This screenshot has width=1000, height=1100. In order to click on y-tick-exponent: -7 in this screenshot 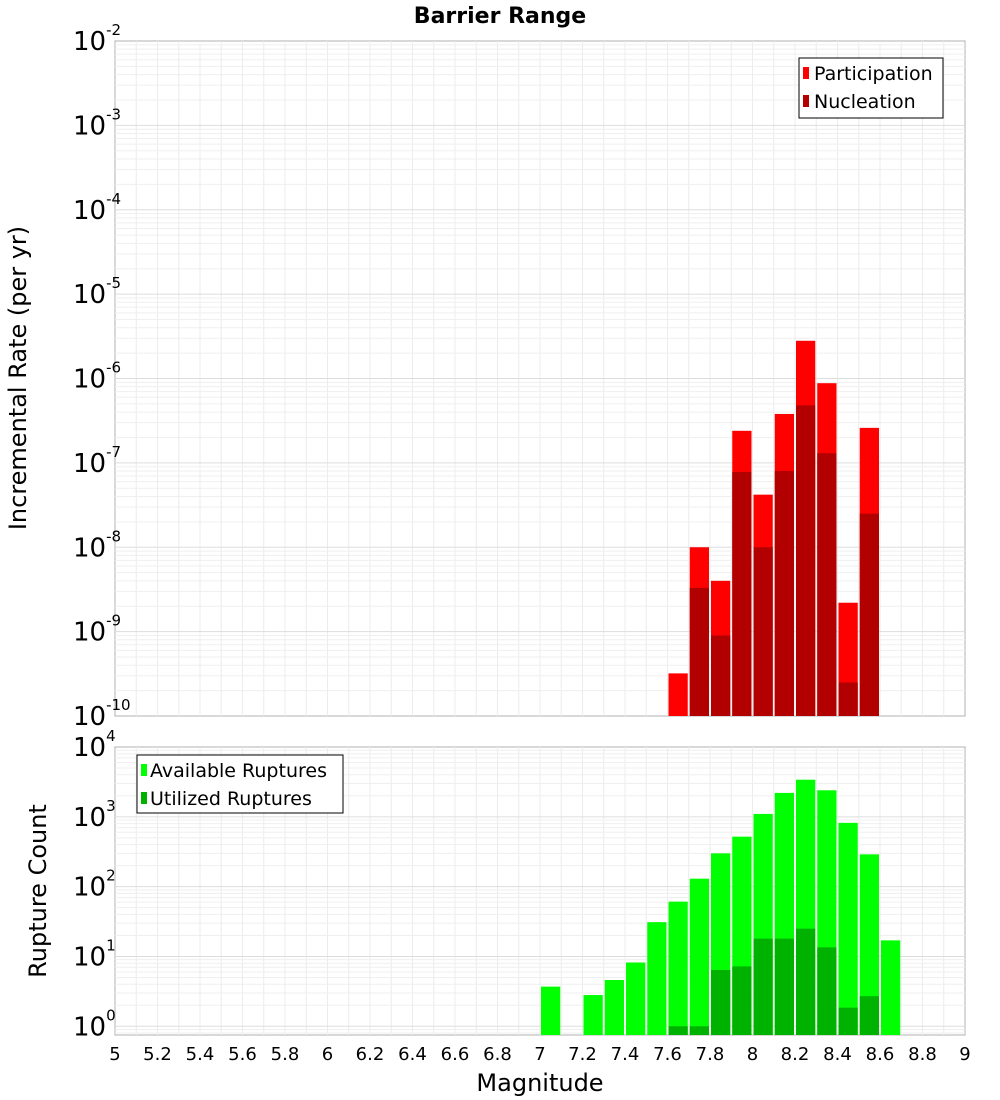, I will do `click(113, 452)`.